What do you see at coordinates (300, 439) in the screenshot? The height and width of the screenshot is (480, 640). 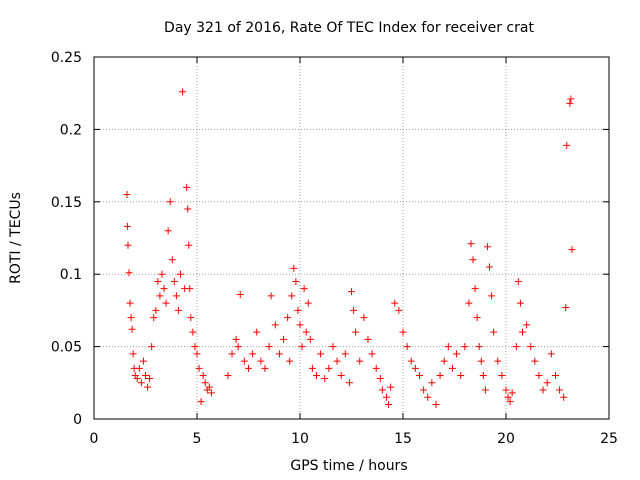 I see `x-tick-label: 10` at bounding box center [300, 439].